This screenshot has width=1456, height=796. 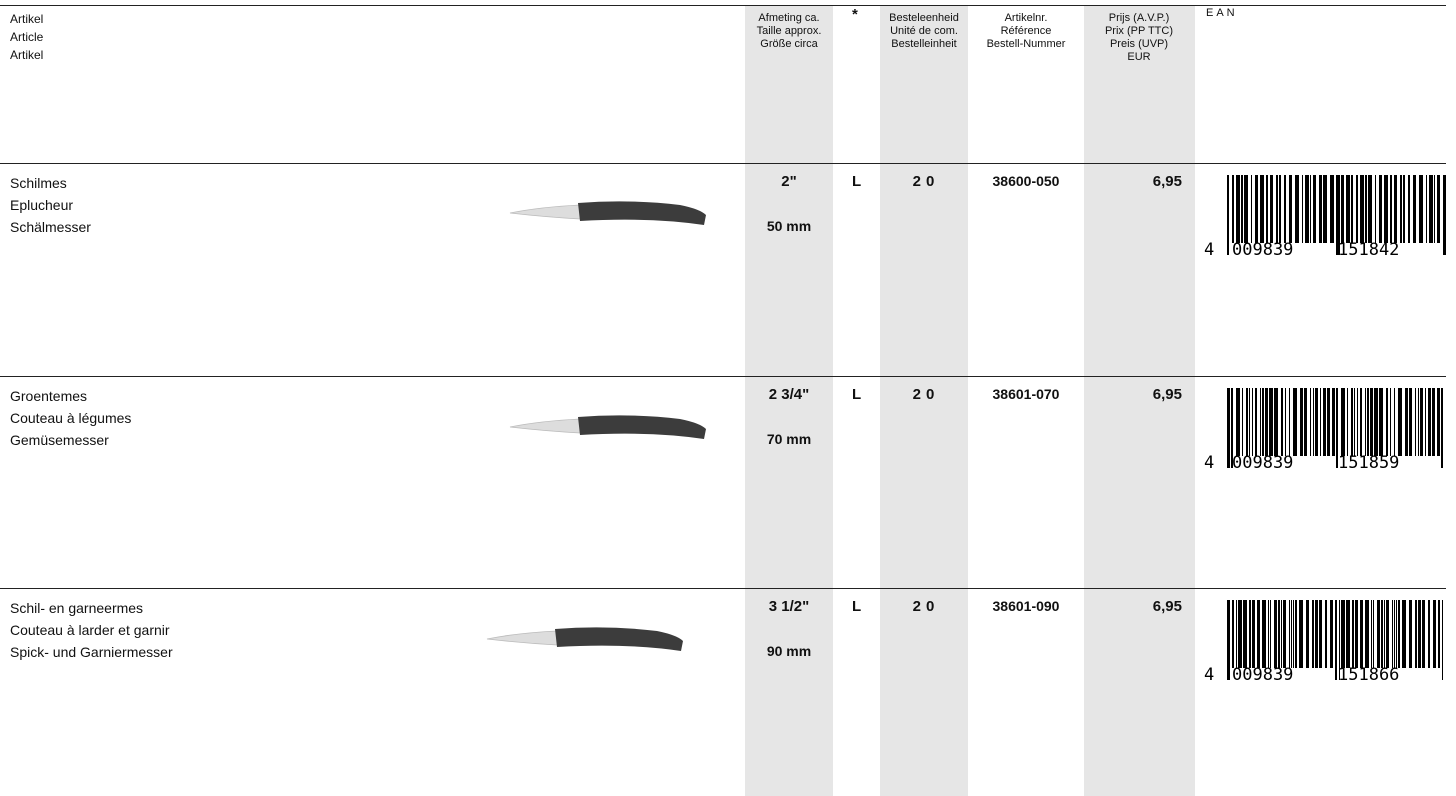 I want to click on header-text: EAN, so click(x=1222, y=13).